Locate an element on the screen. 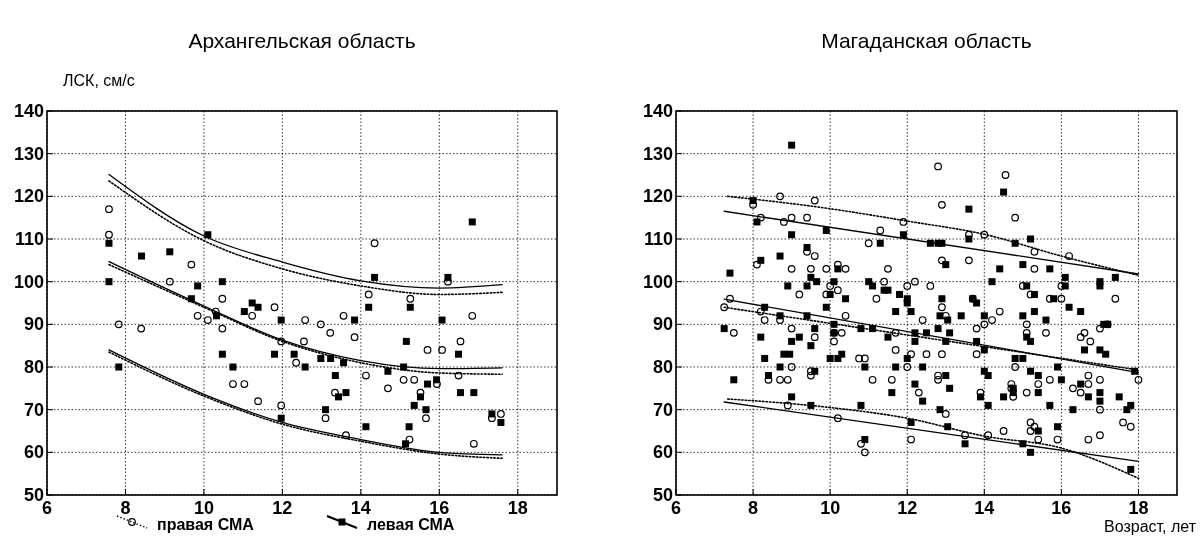 This screenshot has height=538, width=1203. y-tick-label: 130 is located at coordinates (28, 153).